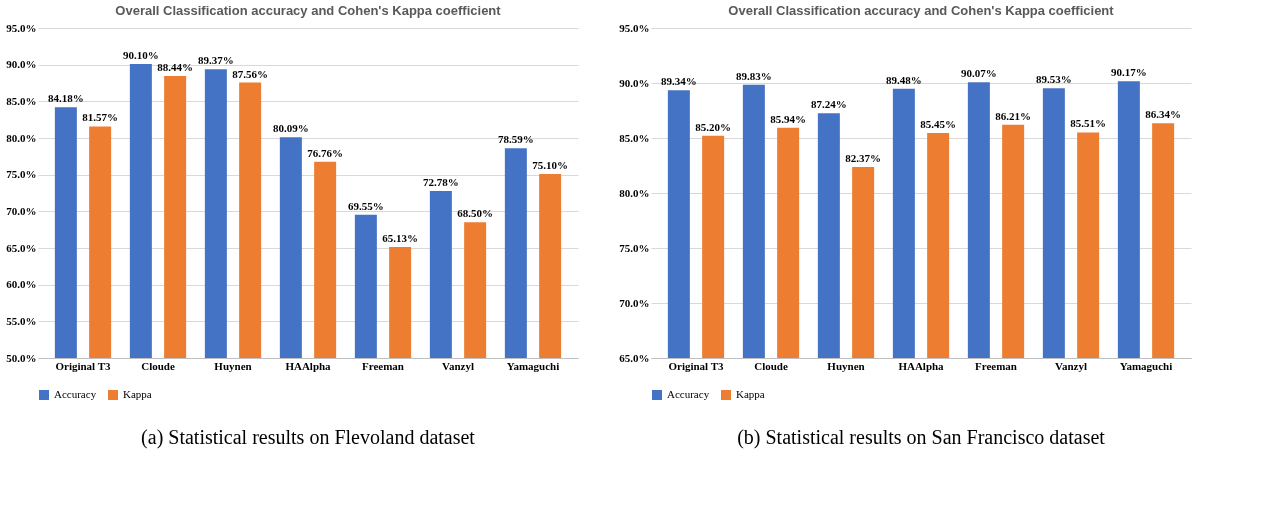 Image resolution: width=1271 pixels, height=523 pixels. I want to click on data-label: 72.78%, so click(440, 181).